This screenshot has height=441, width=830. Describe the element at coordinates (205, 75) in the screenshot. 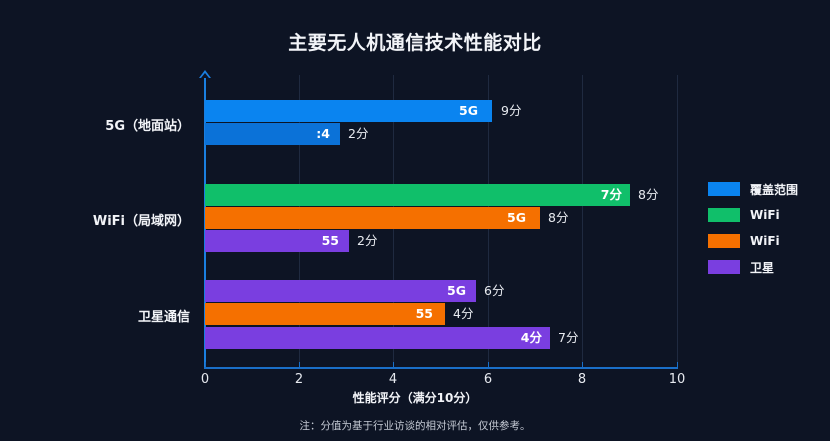

I see `y-axis-arrow-mask` at that location.